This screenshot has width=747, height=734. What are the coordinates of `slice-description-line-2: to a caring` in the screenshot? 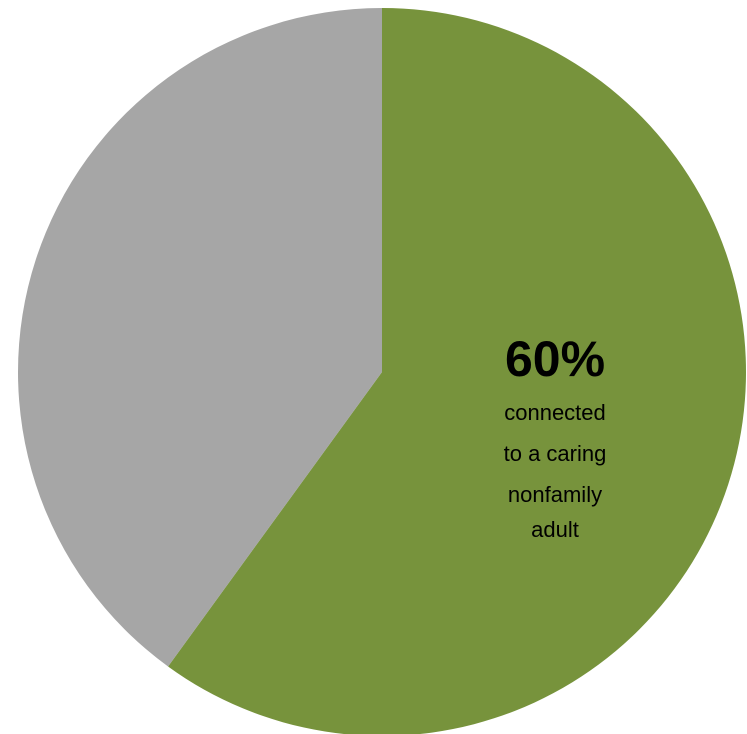 It's located at (555, 453).